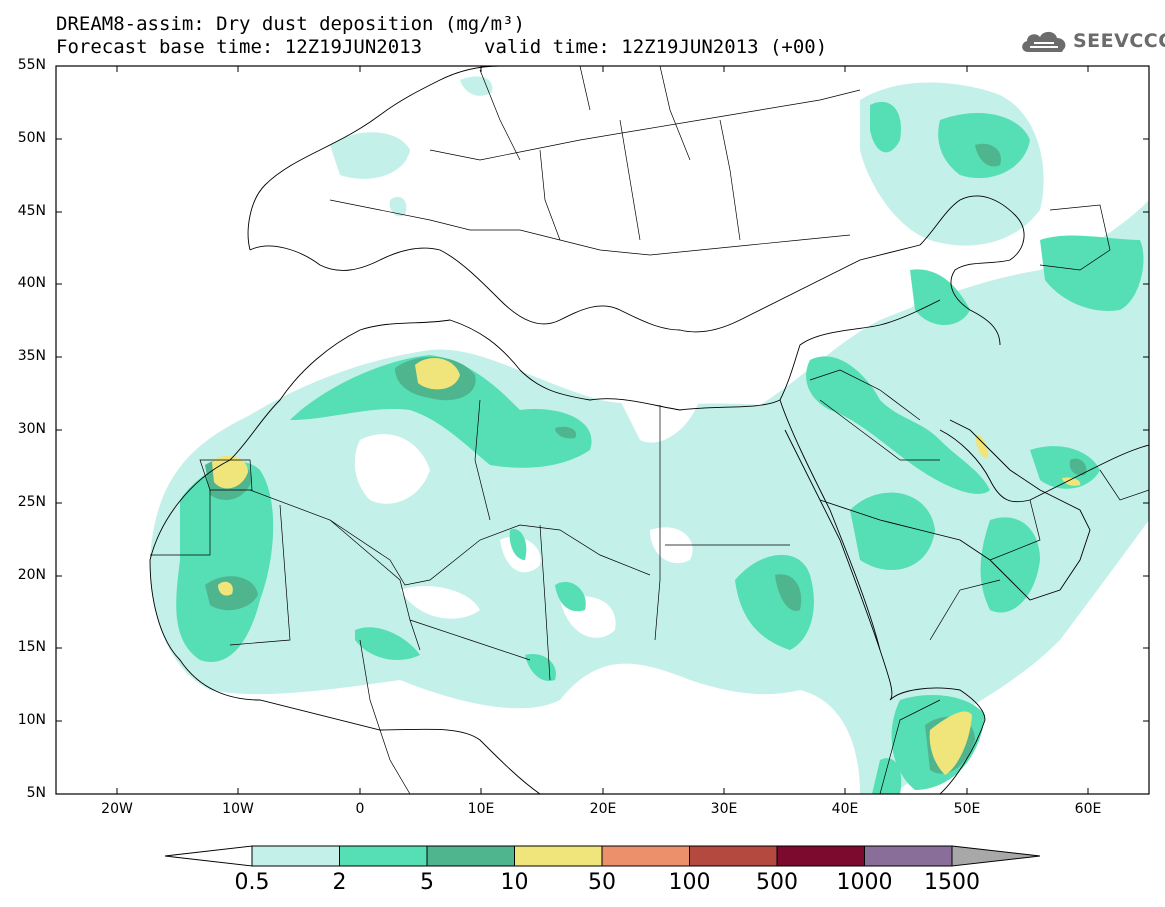  Describe the element at coordinates (31, 502) in the screenshot. I see `lat-label-25N: 25N` at that location.